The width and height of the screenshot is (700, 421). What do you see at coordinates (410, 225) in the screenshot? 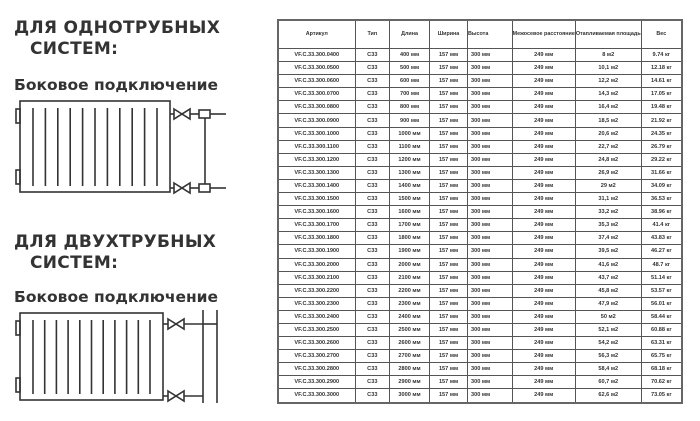
I see `table-cell: 1700 мм` at bounding box center [410, 225].